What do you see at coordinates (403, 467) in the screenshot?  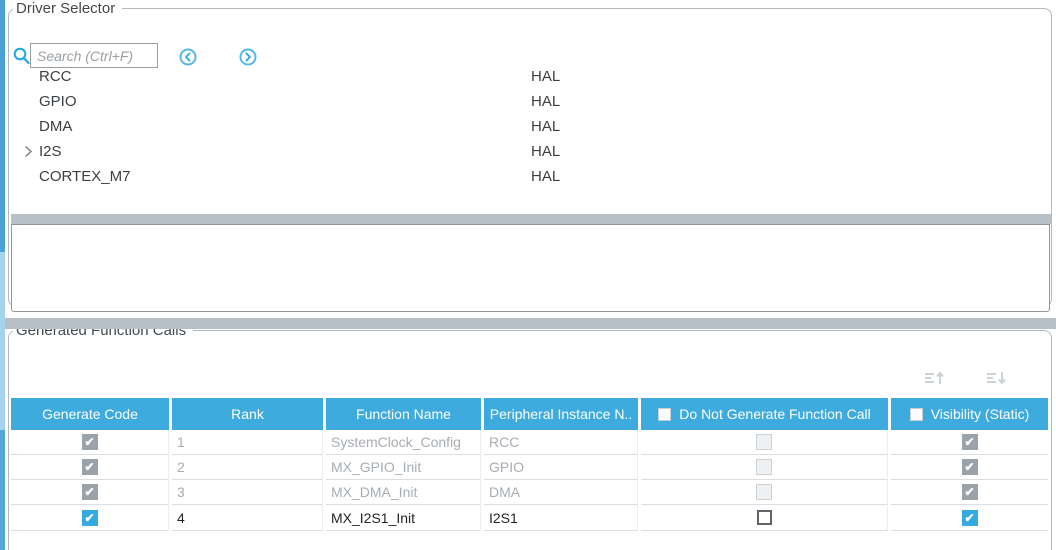 I see `function-name-cell: MX_GPIO_Init` at bounding box center [403, 467].